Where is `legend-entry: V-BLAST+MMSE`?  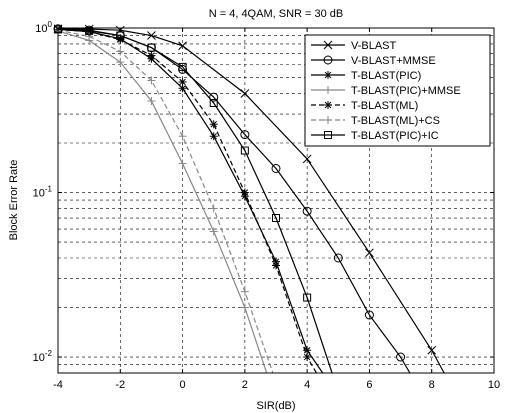
legend-entry: V-BLAST+MMSE is located at coordinates (373, 61).